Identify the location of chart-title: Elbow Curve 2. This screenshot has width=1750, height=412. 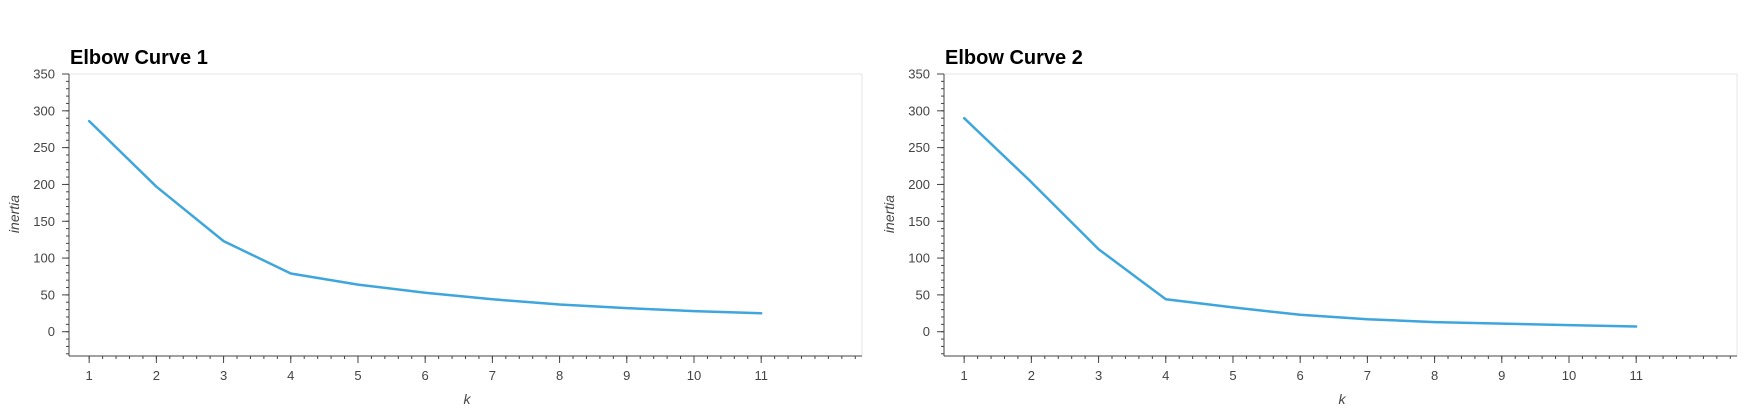
(1014, 58).